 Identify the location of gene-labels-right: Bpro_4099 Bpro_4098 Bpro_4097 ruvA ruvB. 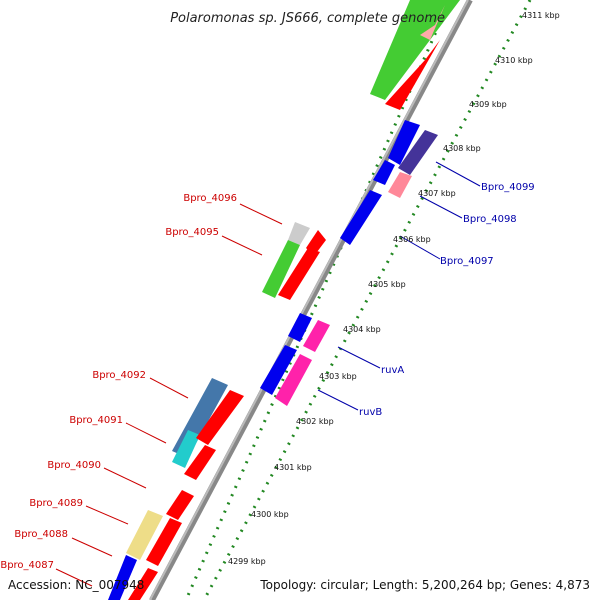
(447, 300).